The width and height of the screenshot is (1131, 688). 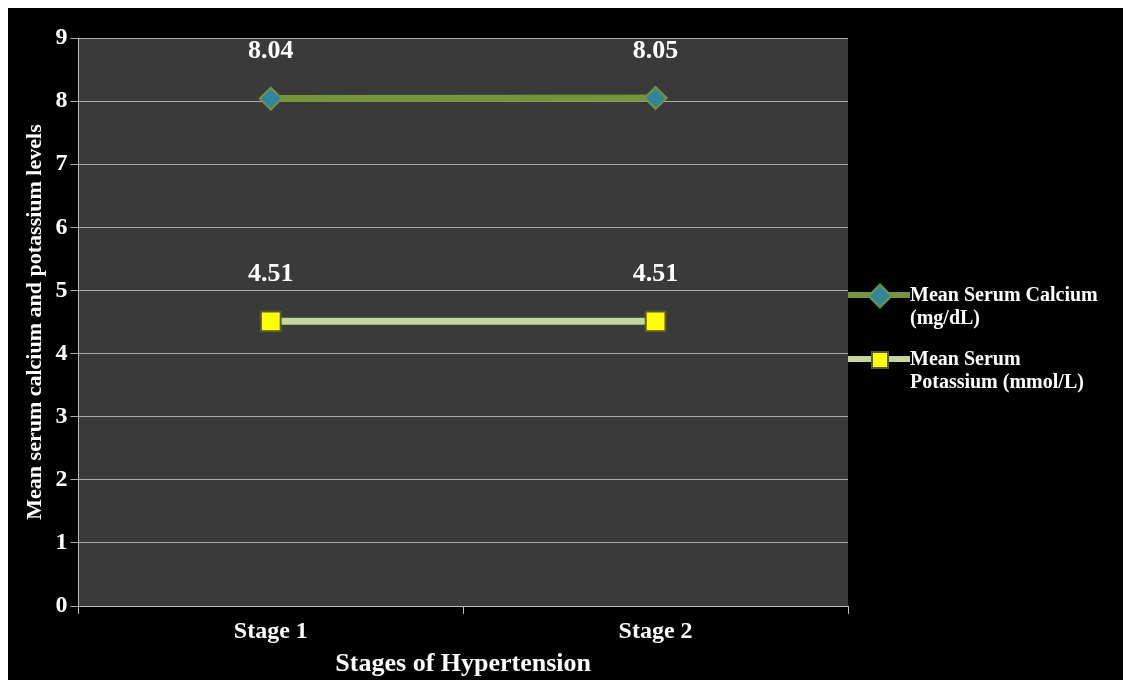 I want to click on x-axis-title: Stages of Hypertension, so click(x=463, y=663).